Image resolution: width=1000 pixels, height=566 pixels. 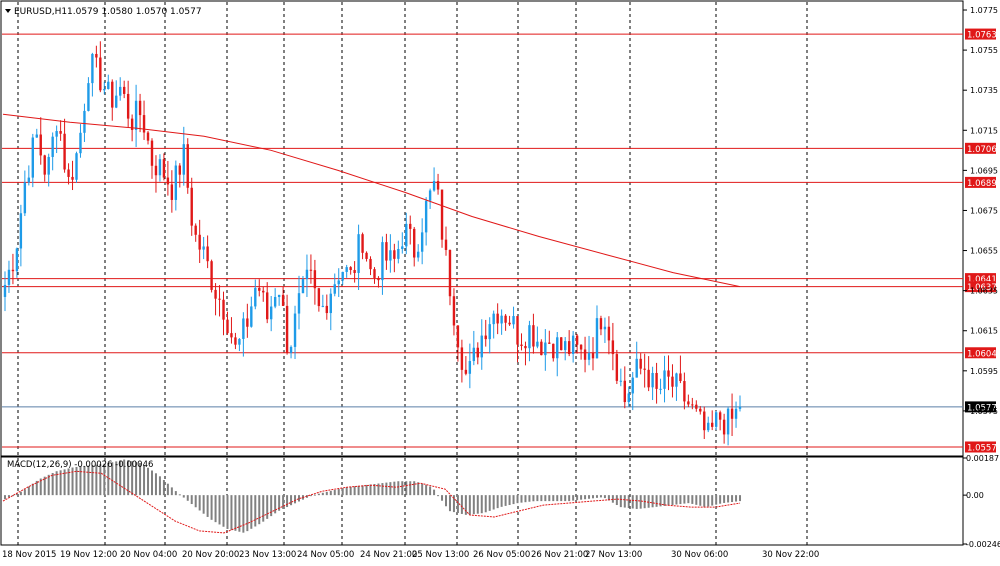 What do you see at coordinates (148, 555) in the screenshot?
I see `time-label: 20 Nov 04:00` at bounding box center [148, 555].